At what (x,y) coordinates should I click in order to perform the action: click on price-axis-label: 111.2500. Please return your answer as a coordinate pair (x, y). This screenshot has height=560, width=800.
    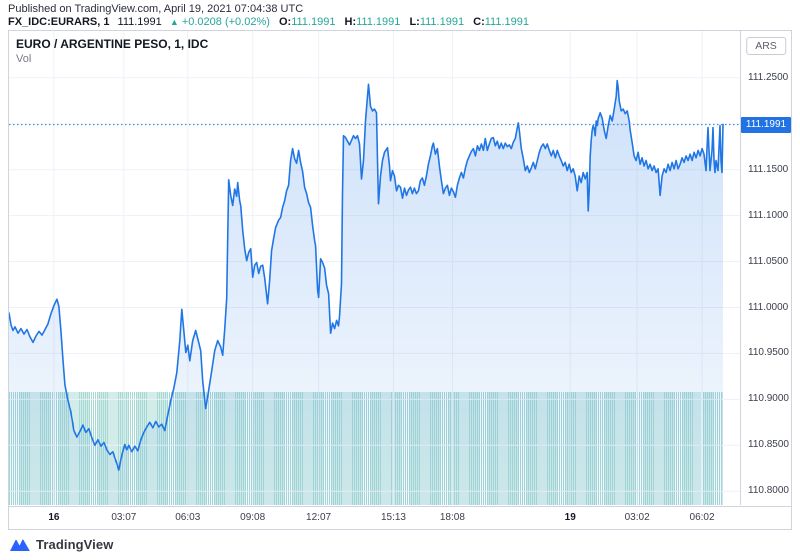
    Looking at the image, I should click on (768, 77).